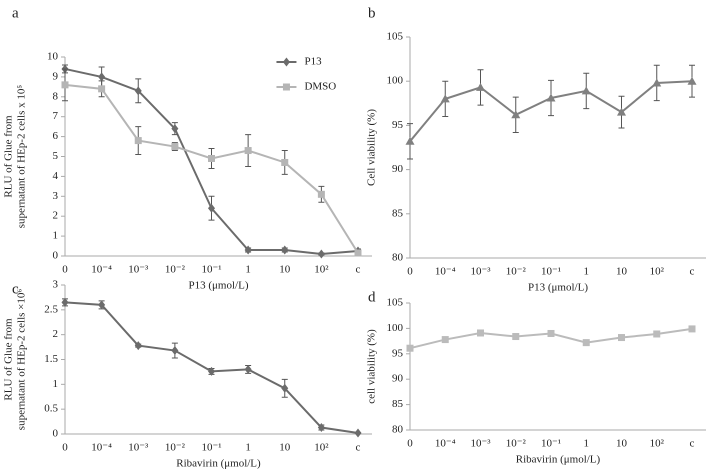 The width and height of the screenshot is (719, 475). What do you see at coordinates (51, 359) in the screenshot?
I see `y-tick-label: 1.5` at bounding box center [51, 359].